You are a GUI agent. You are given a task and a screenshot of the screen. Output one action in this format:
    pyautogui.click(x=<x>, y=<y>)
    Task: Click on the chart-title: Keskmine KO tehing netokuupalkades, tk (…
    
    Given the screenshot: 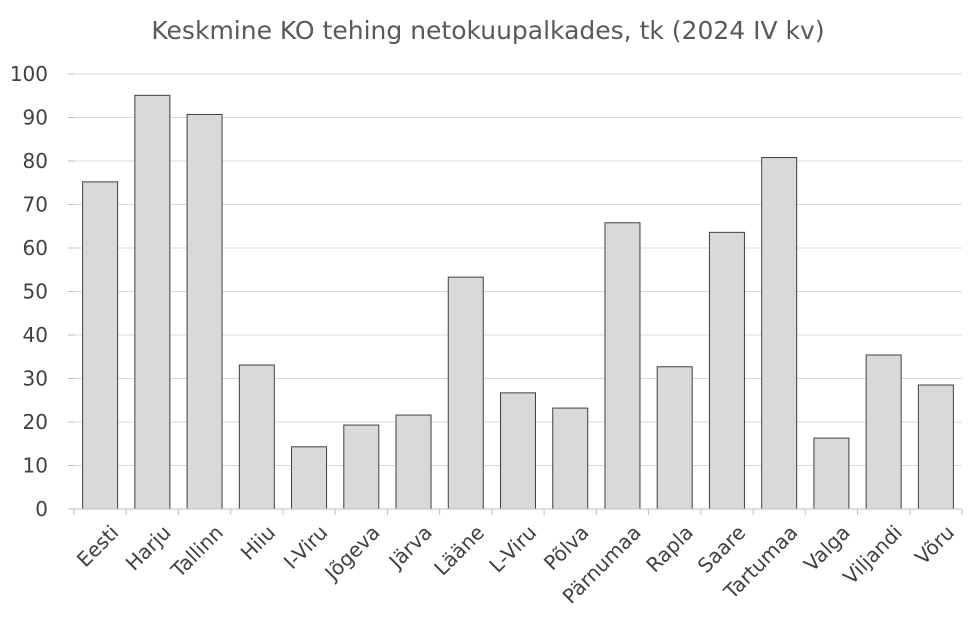 What is the action you would take?
    pyautogui.click(x=487, y=30)
    